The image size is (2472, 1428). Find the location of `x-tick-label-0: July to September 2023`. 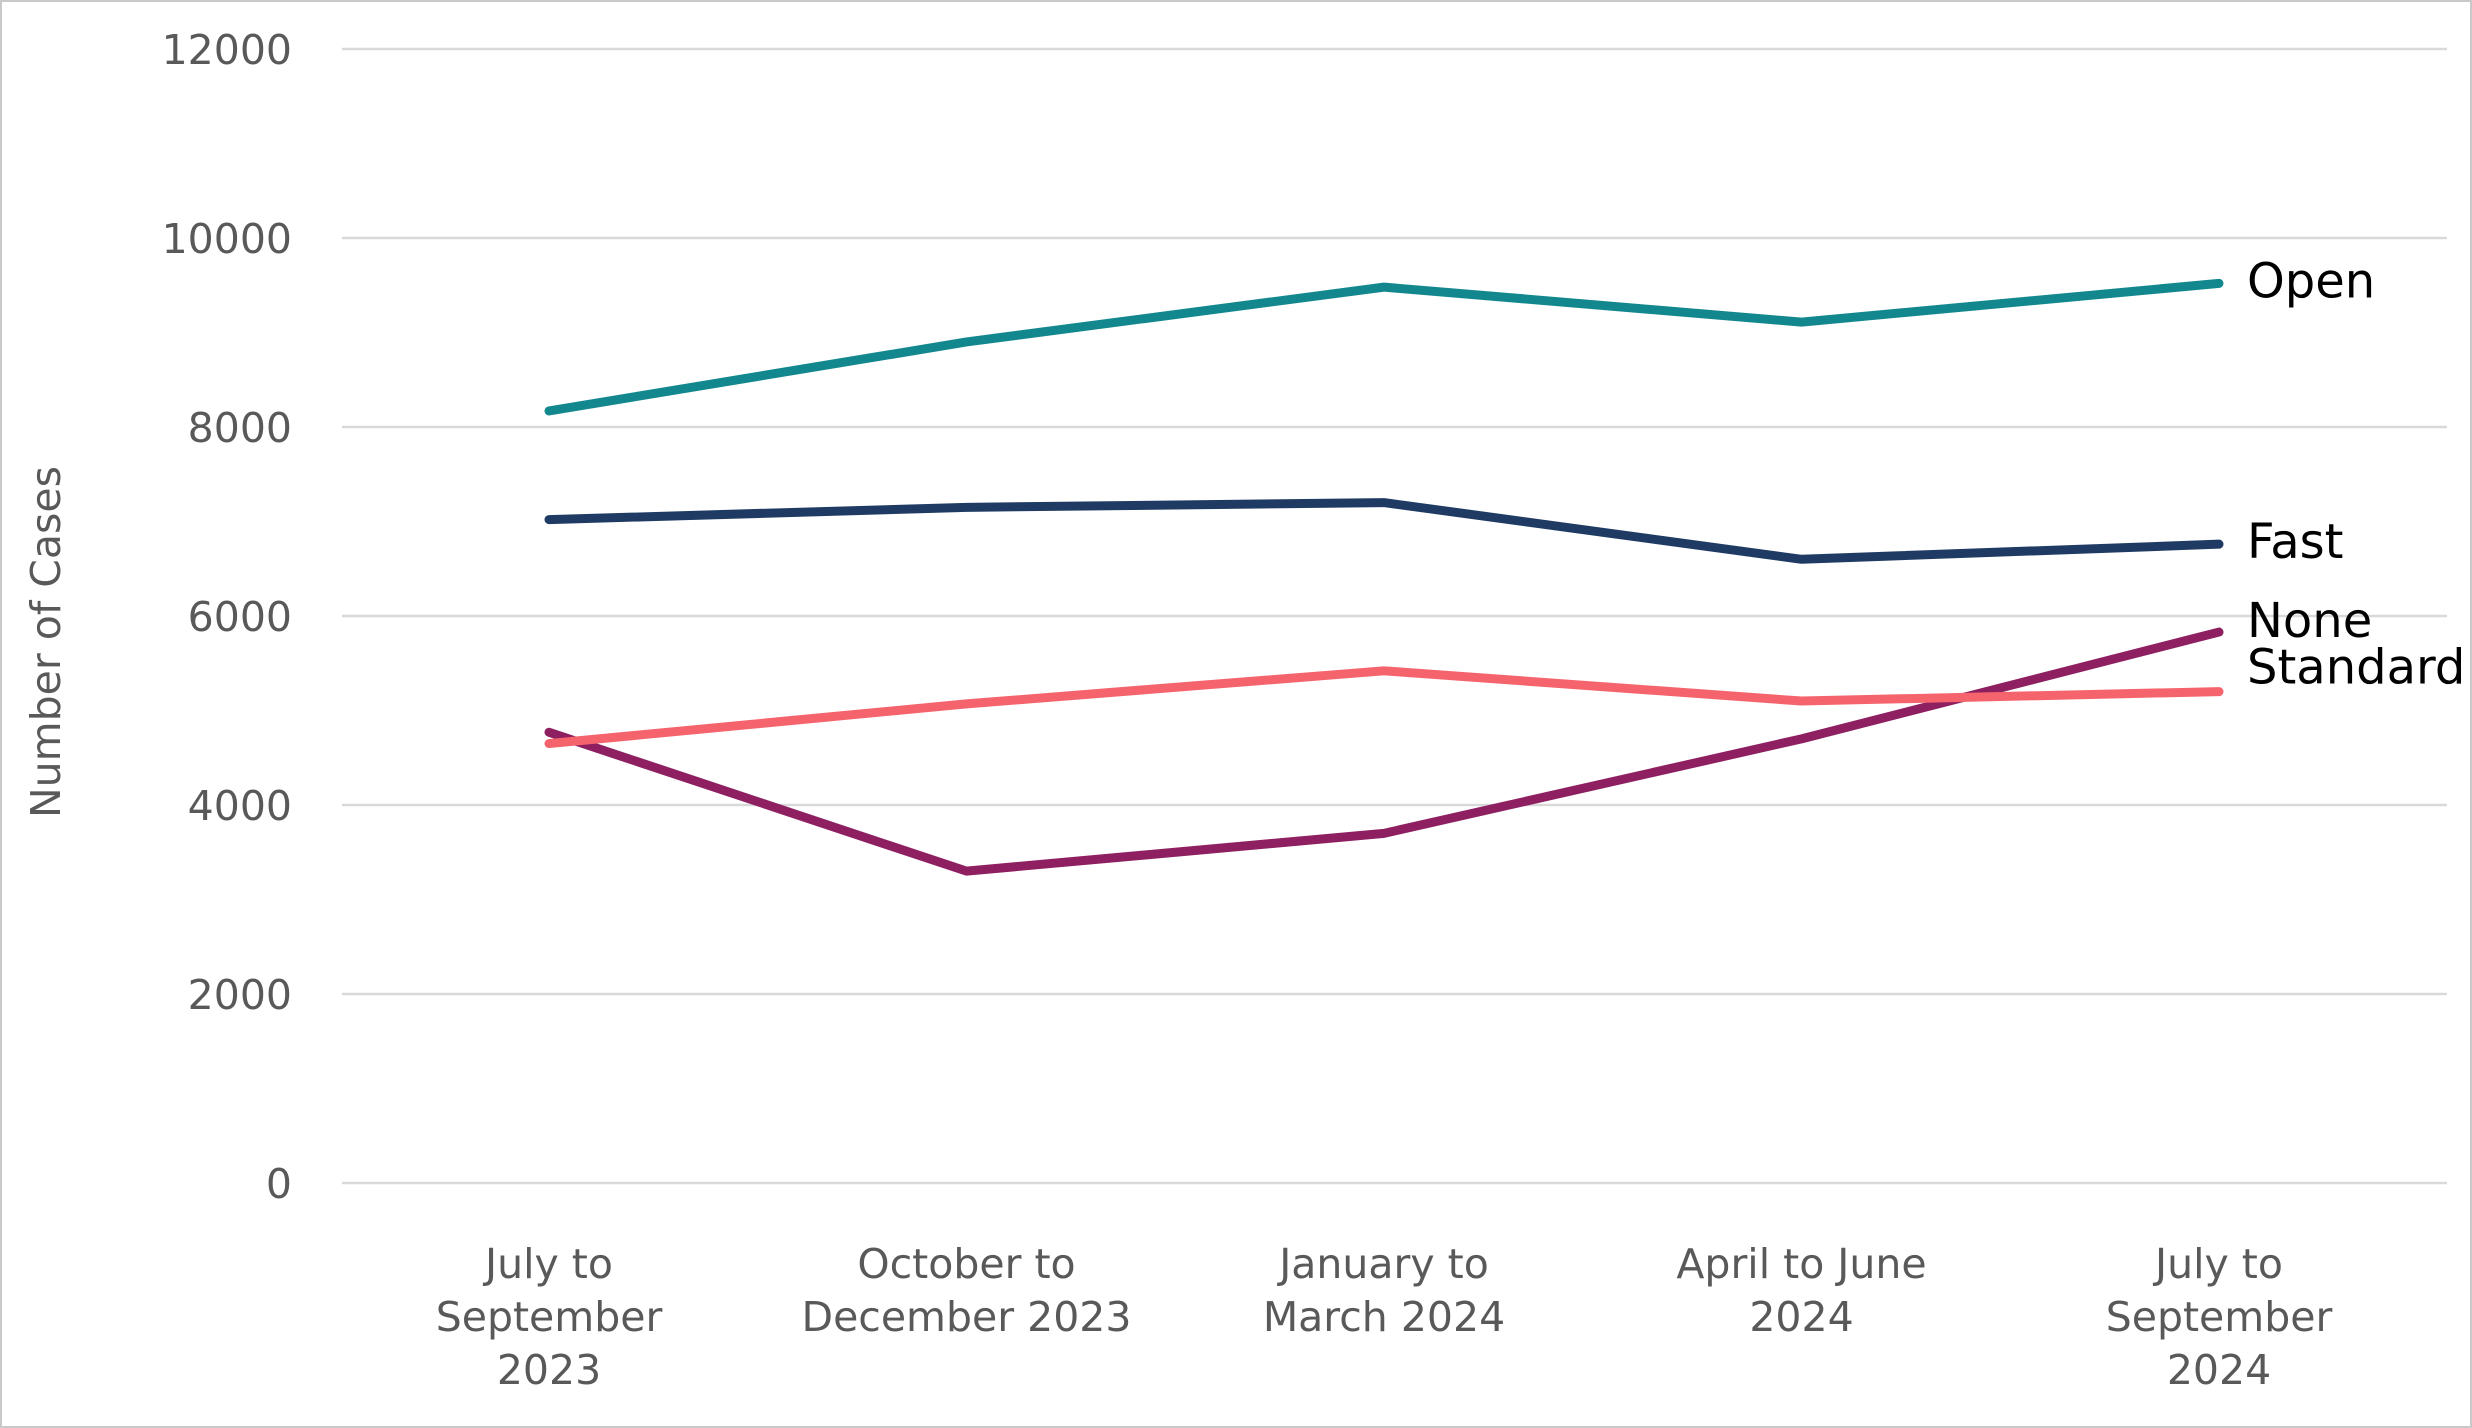

x-tick-label-0: July to September 2023 is located at coordinates (549, 1317).